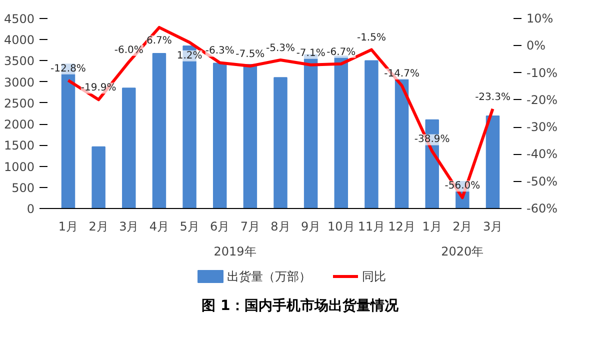  What do you see at coordinates (540, 19) in the screenshot?
I see `y2-tick-label: 10%` at bounding box center [540, 19].